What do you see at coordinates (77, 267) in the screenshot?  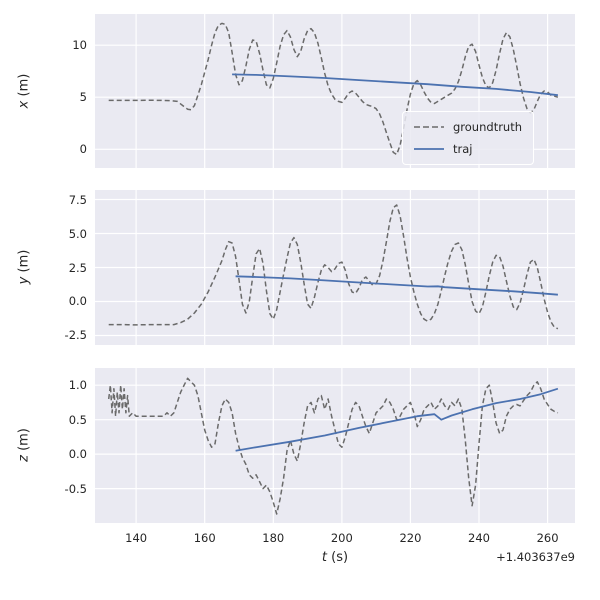 I see `y-tick-label: 2.5` at bounding box center [77, 267].